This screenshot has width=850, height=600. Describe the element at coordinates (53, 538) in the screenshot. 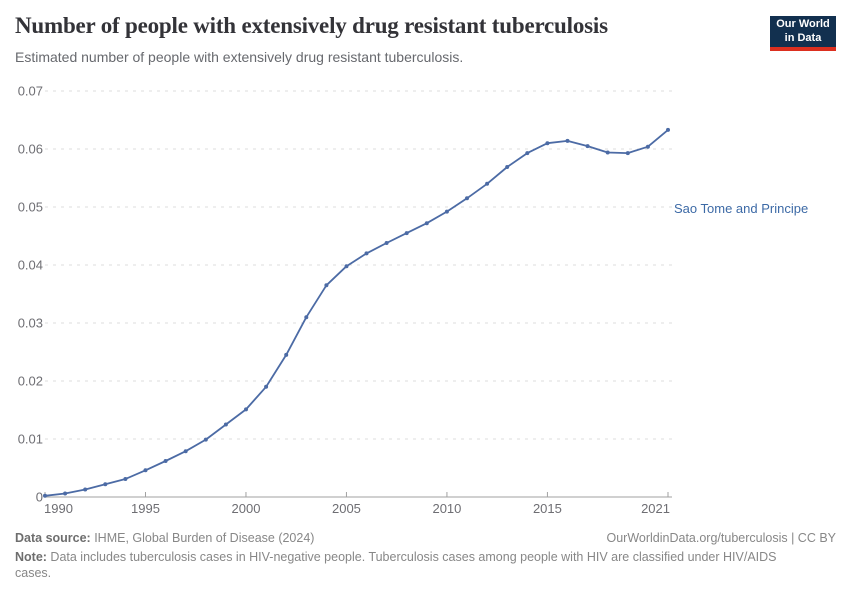

I see `data-source-label: Data source:` at that location.